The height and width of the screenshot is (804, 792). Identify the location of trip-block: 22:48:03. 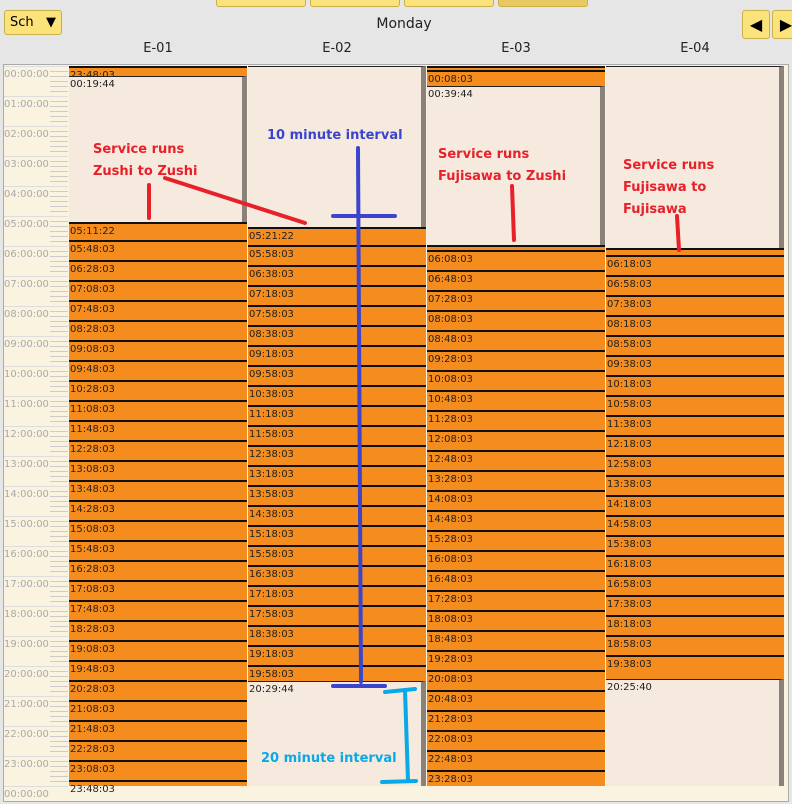
(516, 760).